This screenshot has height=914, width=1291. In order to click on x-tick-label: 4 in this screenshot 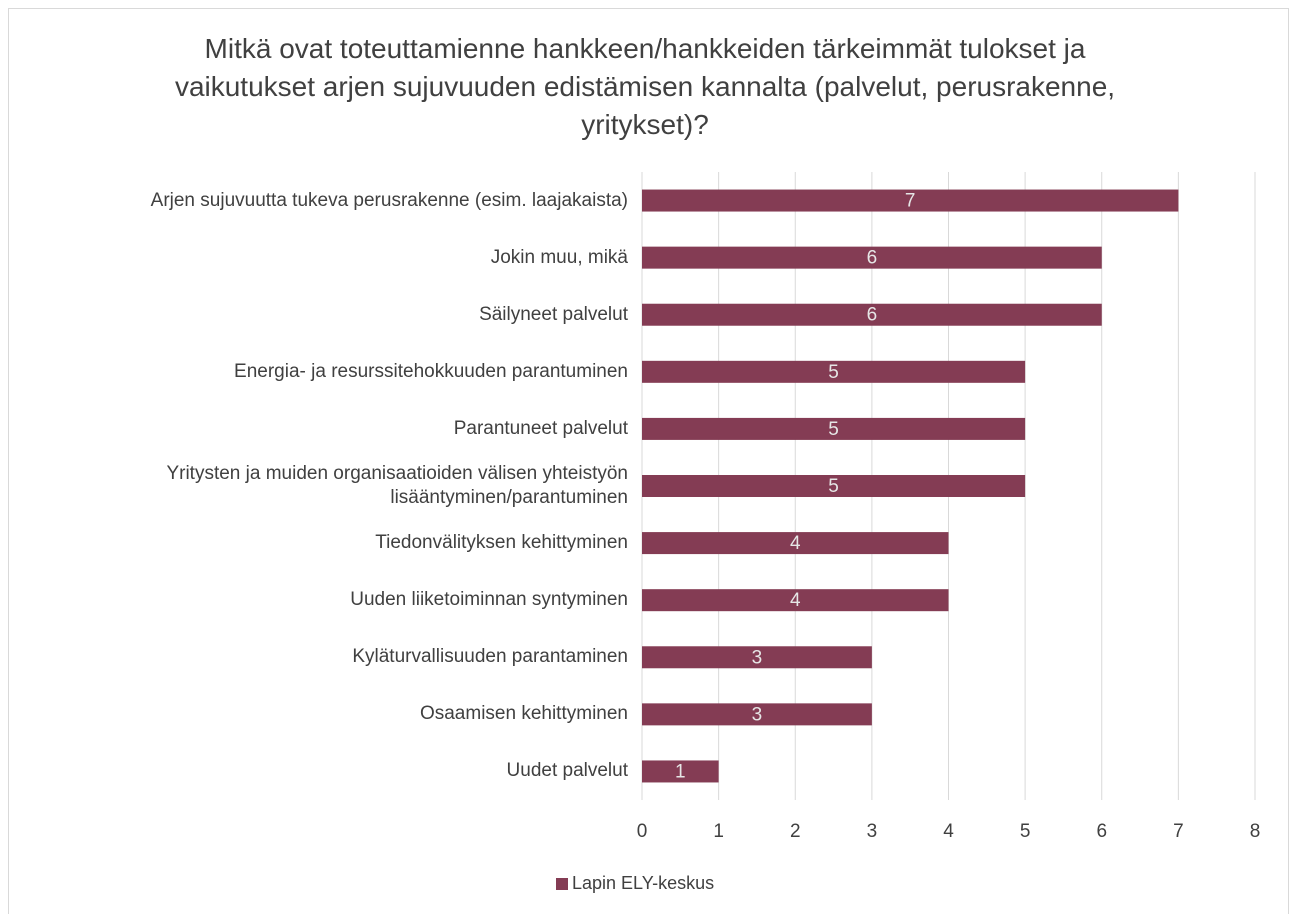, I will do `click(948, 831)`.